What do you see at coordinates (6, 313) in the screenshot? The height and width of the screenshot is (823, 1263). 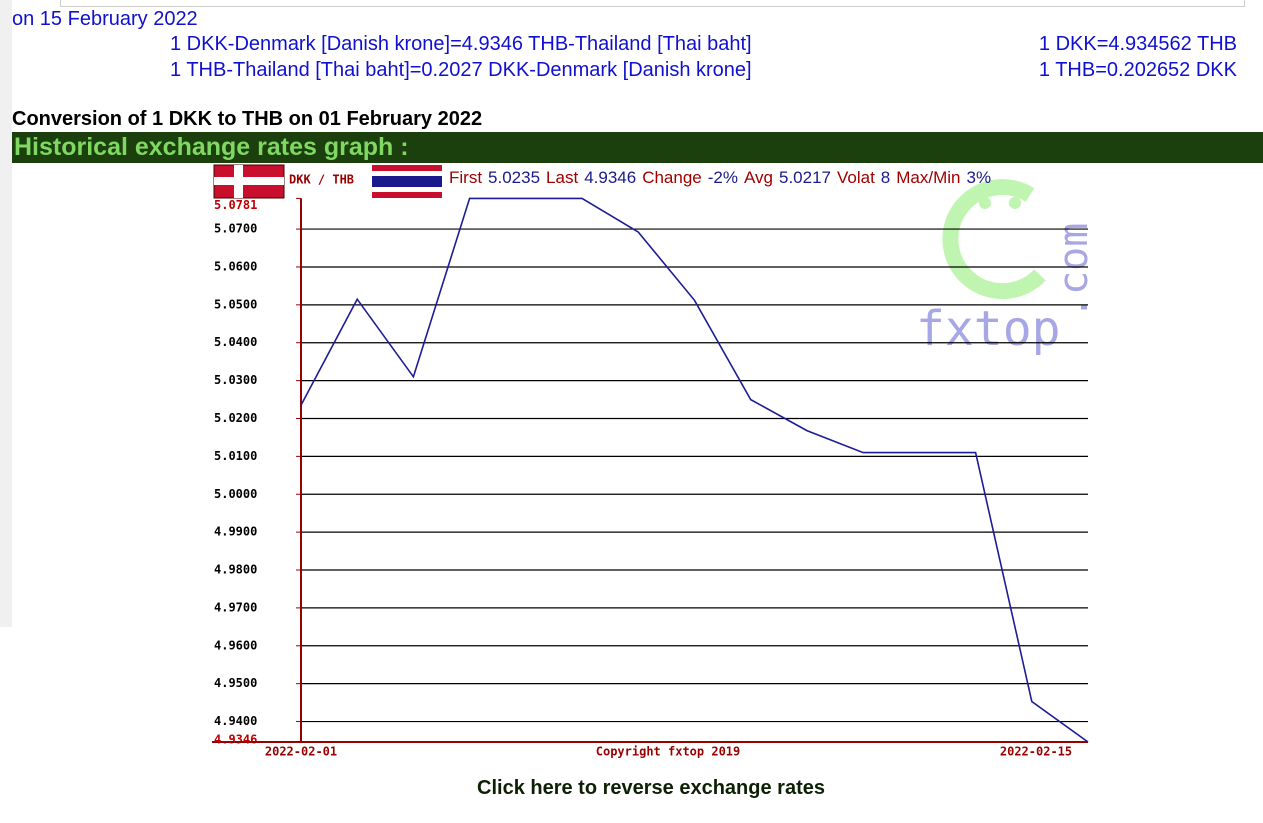 I see `side-strip` at bounding box center [6, 313].